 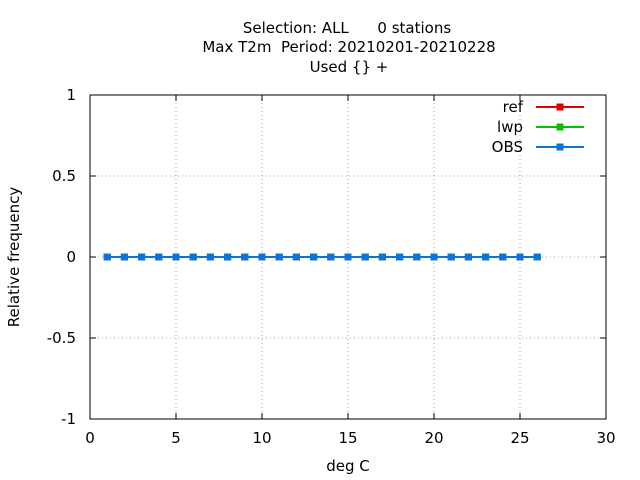 I want to click on series, so click(x=322, y=257).